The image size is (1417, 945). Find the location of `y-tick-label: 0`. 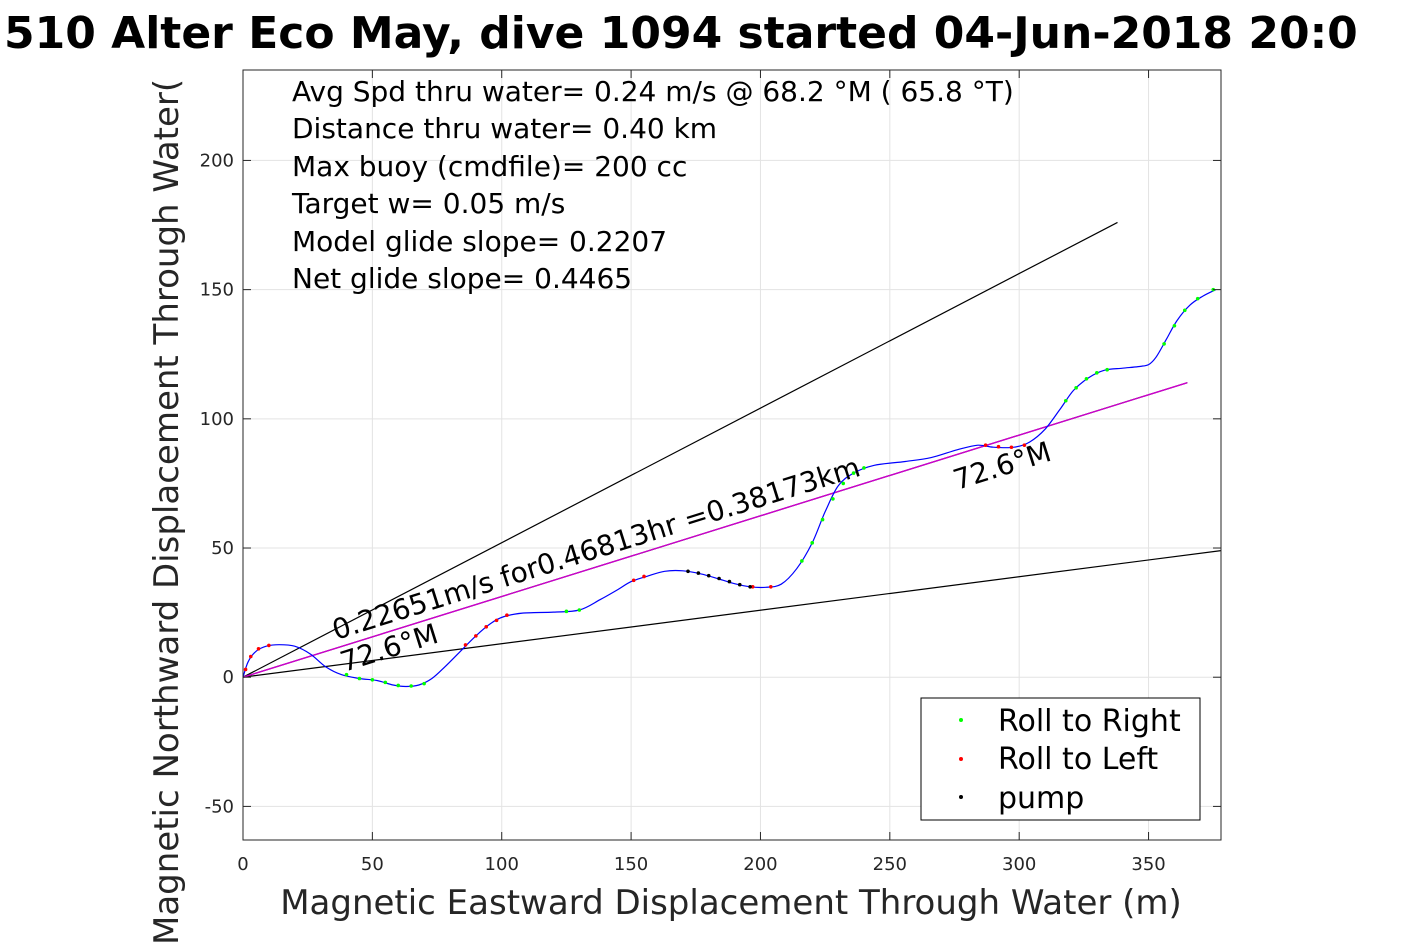

y-tick-label: 0 is located at coordinates (228, 677).